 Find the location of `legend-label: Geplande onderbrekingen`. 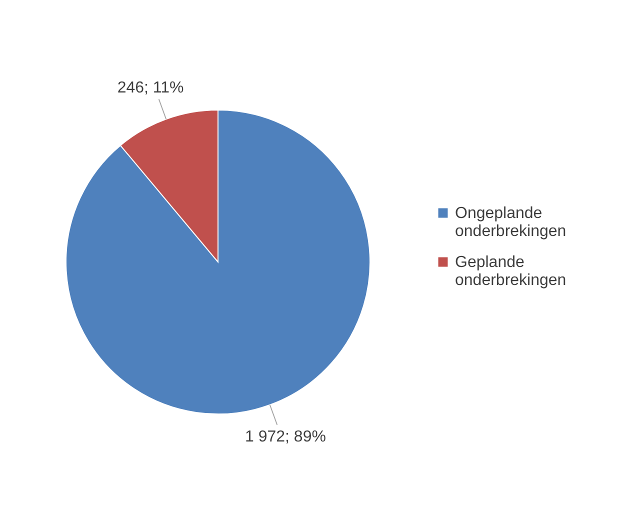

legend-label: Geplande onderbrekingen is located at coordinates (510, 271).